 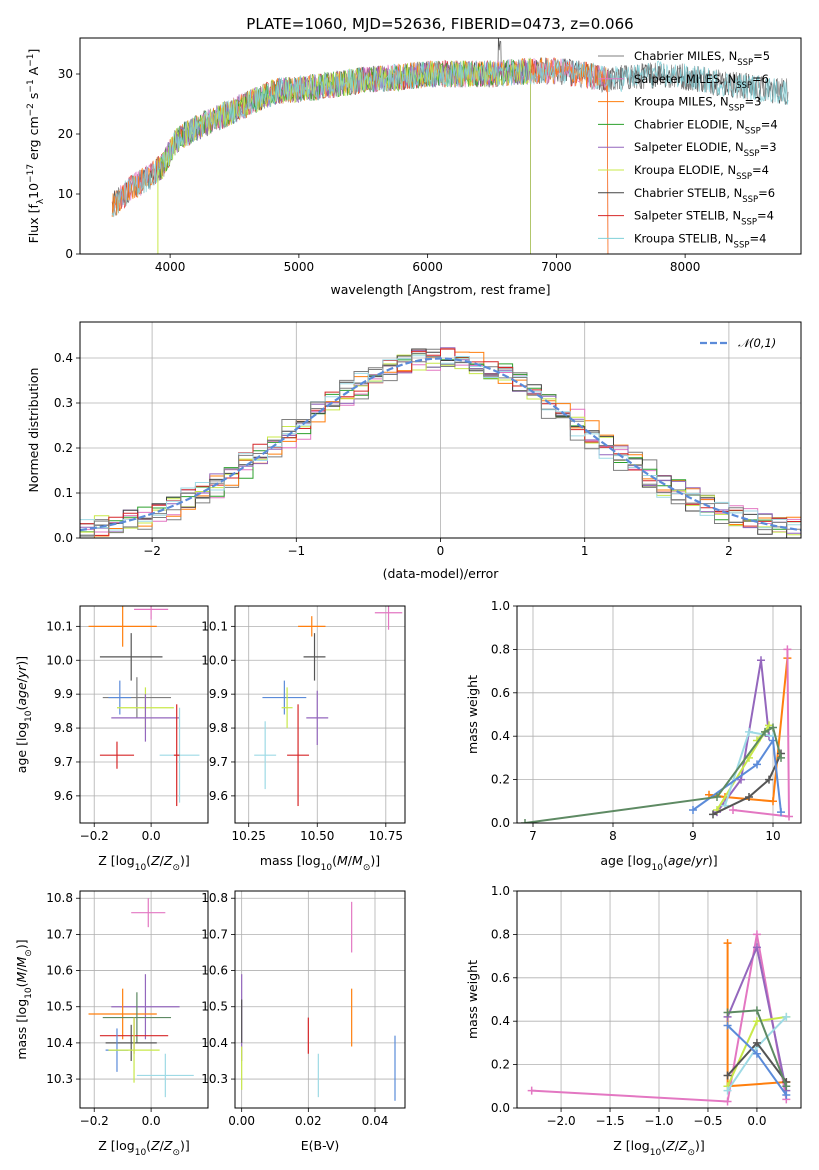 What do you see at coordinates (65, 74) in the screenshot?
I see `y-tick-label: 30` at bounding box center [65, 74].